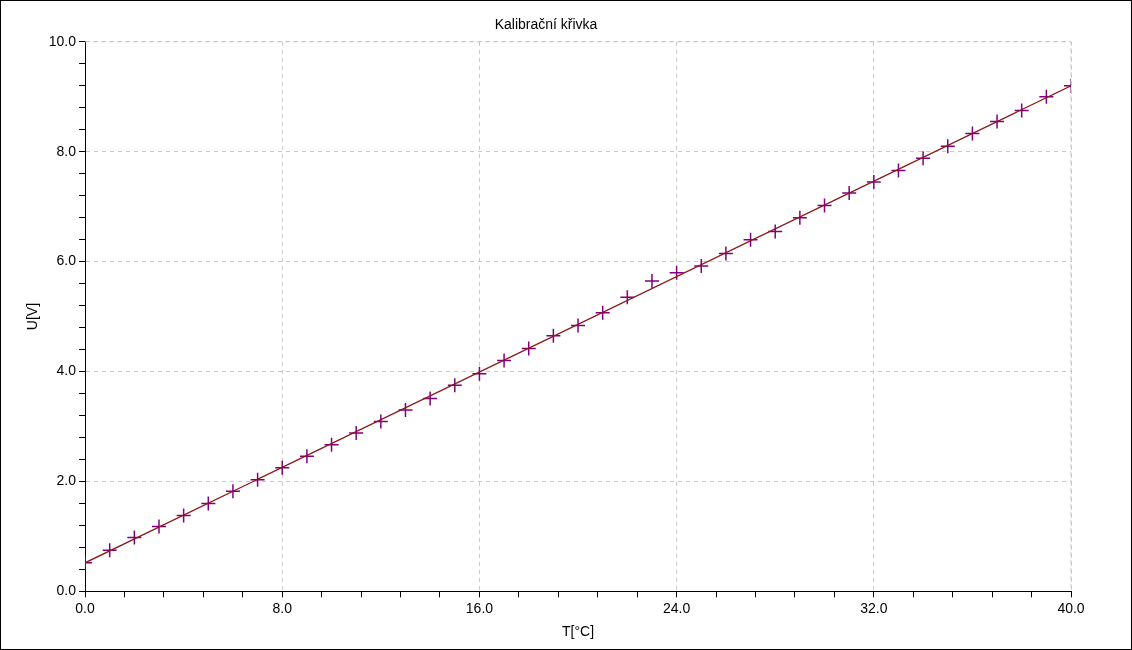  I want to click on x-tick-label: 32.0, so click(874, 607).